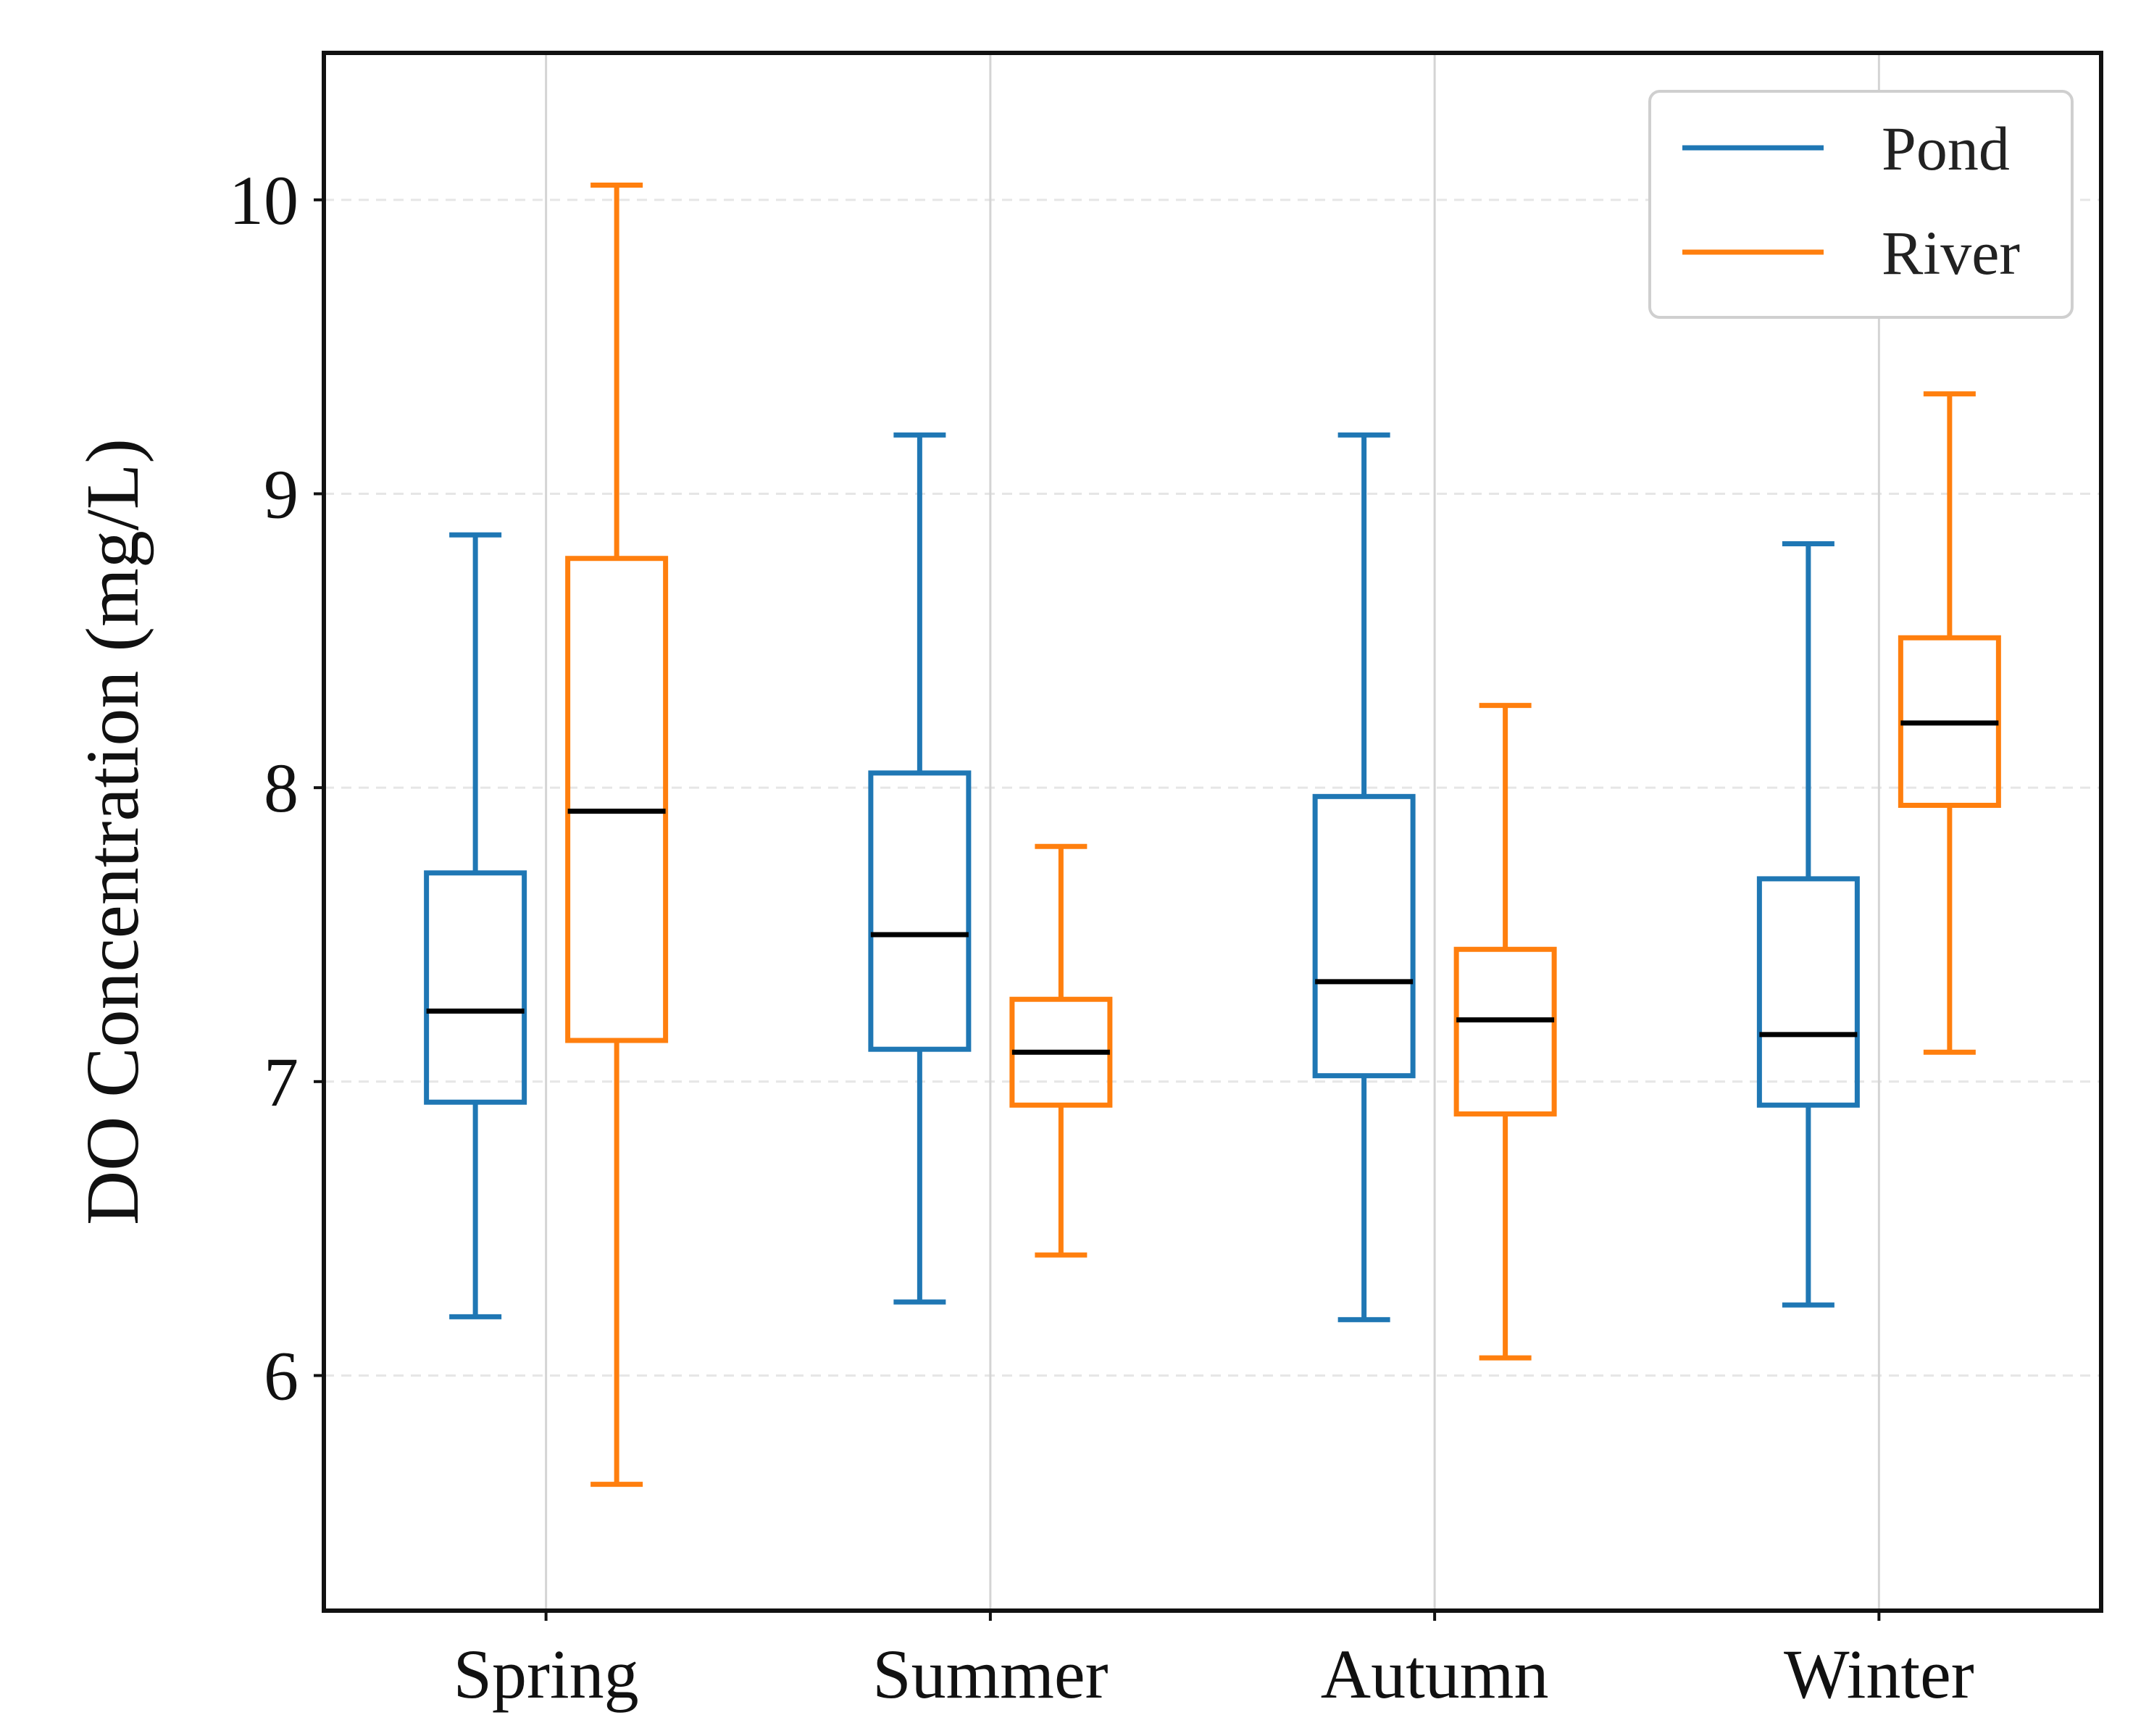  What do you see at coordinates (1861, 205) in the screenshot?
I see `legend: Pond River` at bounding box center [1861, 205].